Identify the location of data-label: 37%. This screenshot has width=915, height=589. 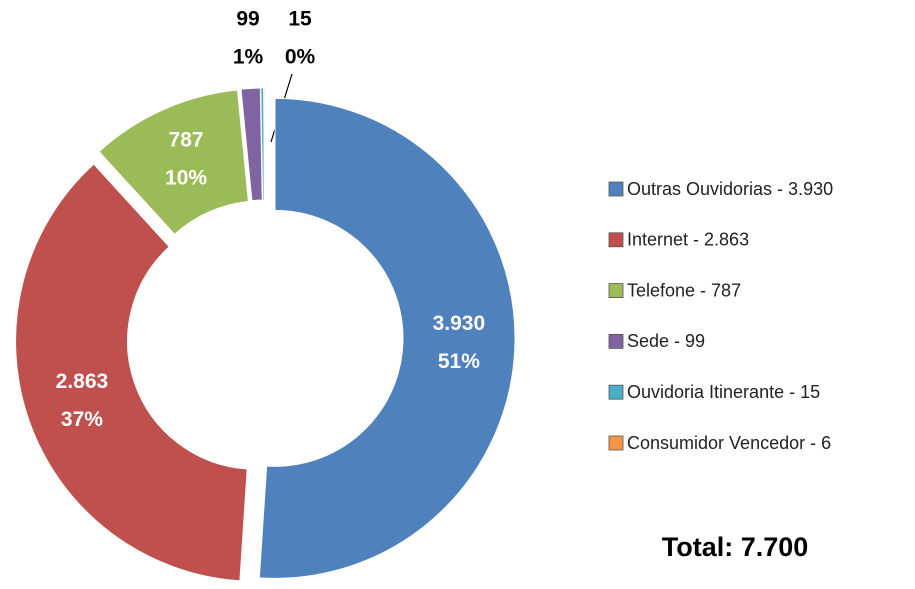
(82, 419).